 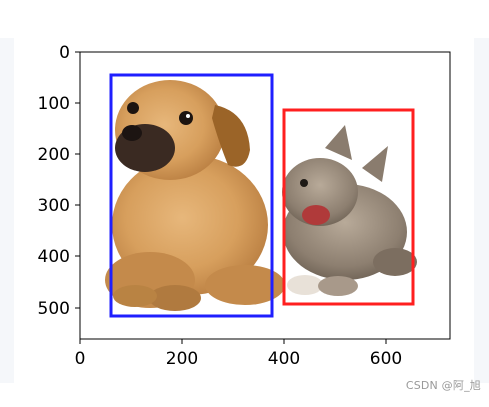 What do you see at coordinates (443, 385) in the screenshot?
I see `csdn-watermark: CSDN @阿_旭` at bounding box center [443, 385].